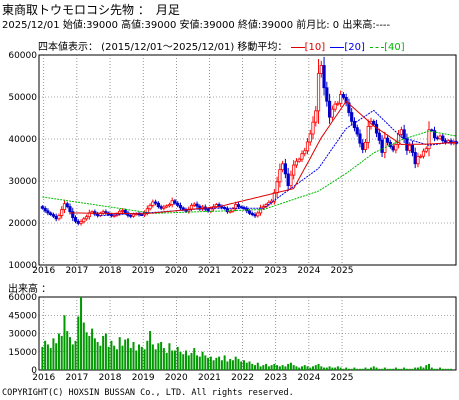 The height and width of the screenshot is (400, 459). Describe the element at coordinates (43, 378) in the screenshot. I see `volume-x-tick-label: 2016` at that location.